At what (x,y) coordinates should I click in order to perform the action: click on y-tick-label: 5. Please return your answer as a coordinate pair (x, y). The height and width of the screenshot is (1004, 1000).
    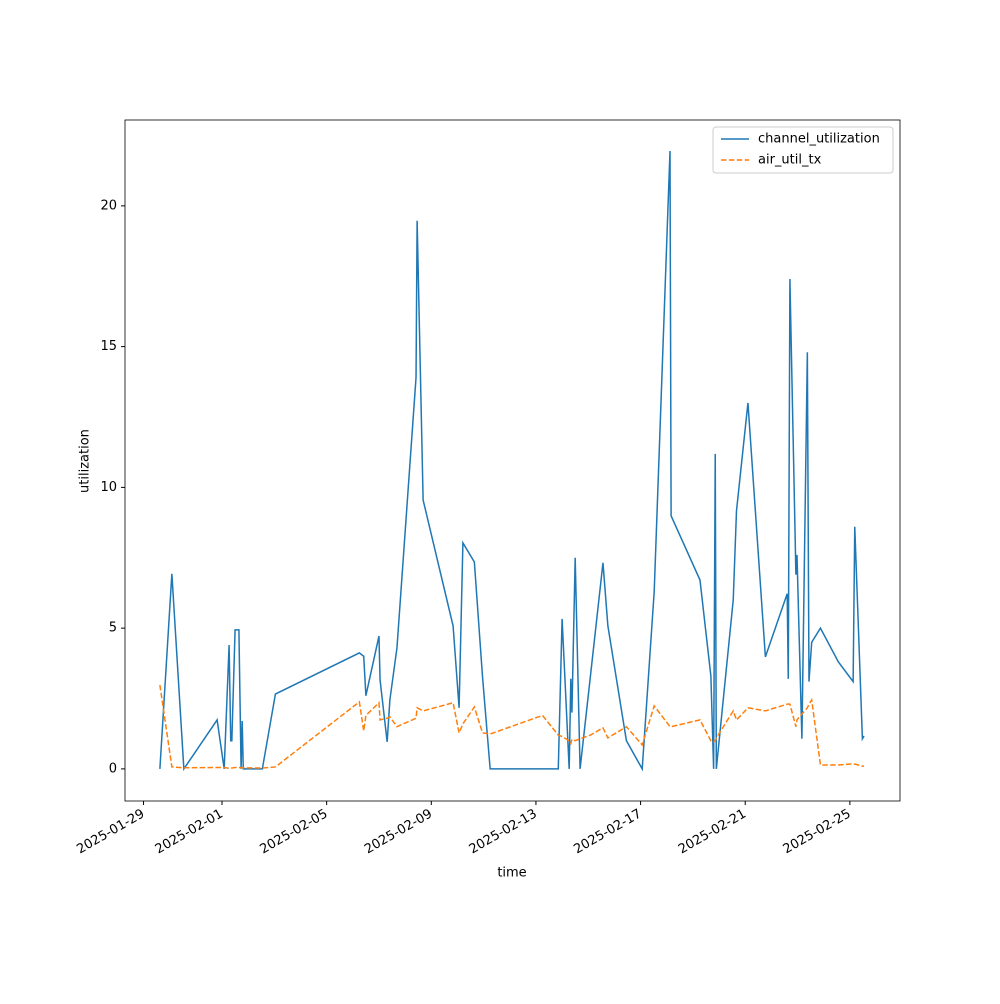
    Looking at the image, I should click on (113, 628).